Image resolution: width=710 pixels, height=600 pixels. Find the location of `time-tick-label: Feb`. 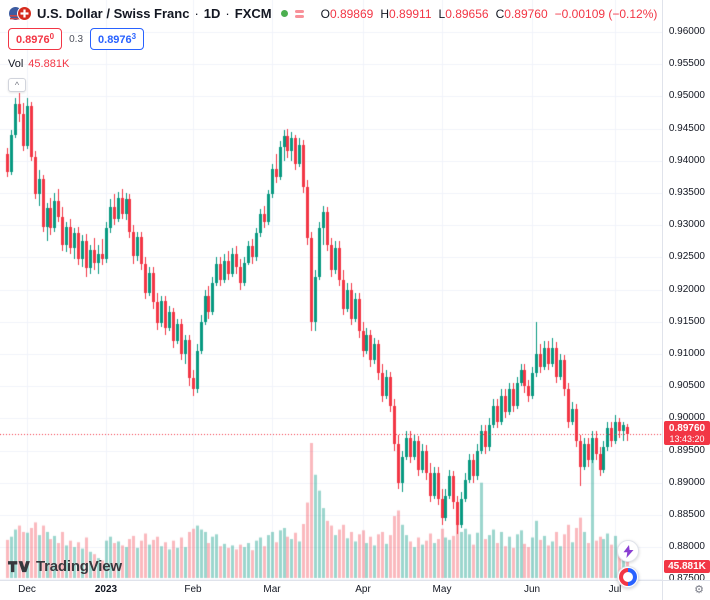

time-tick-label: Feb is located at coordinates (193, 589).